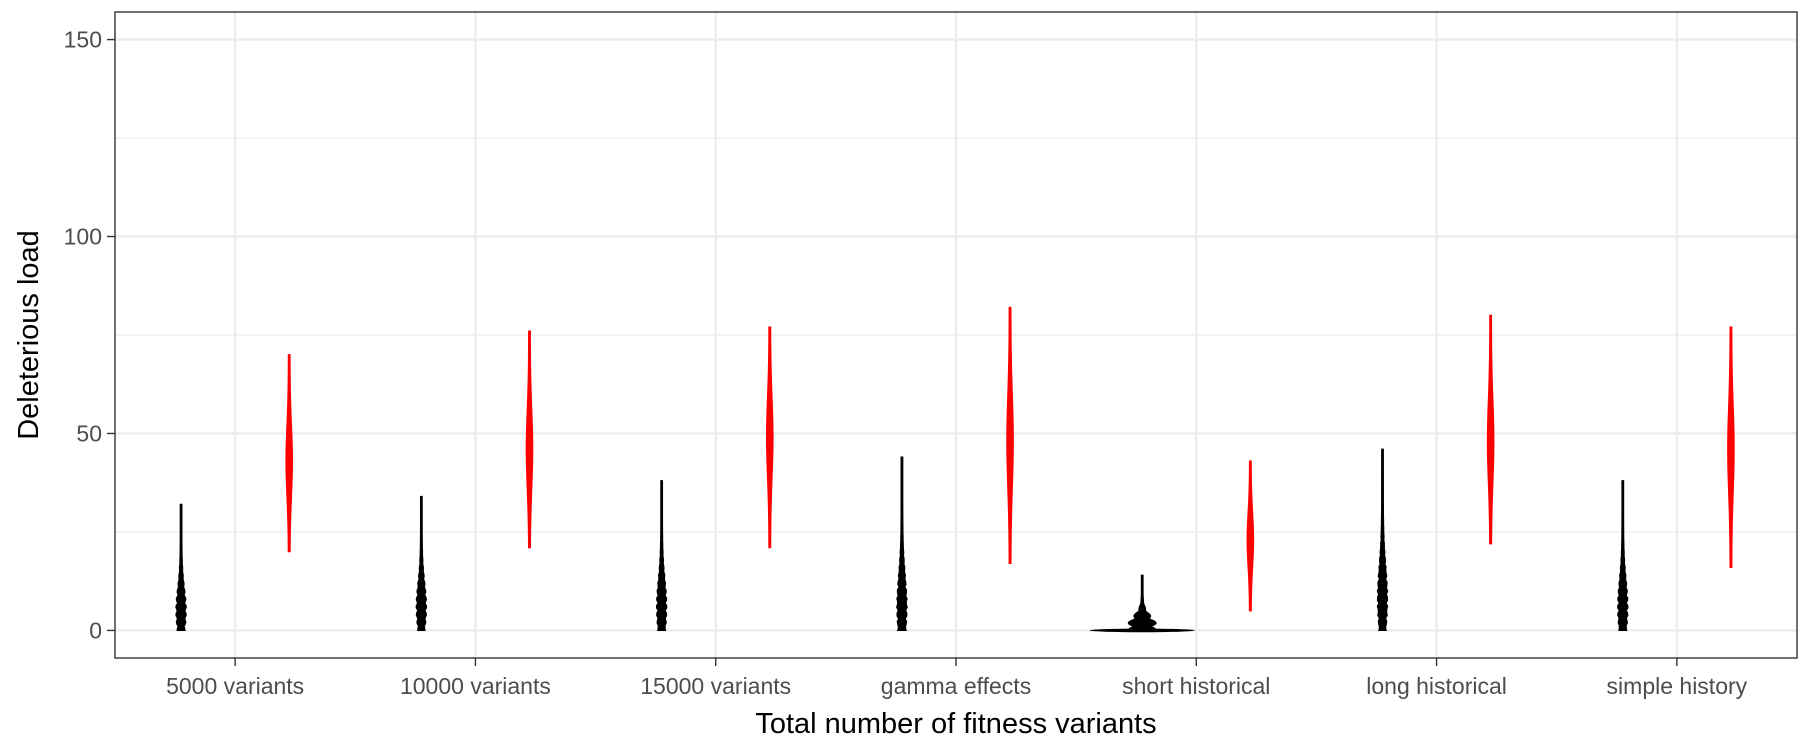 This screenshot has height=740, width=1800. I want to click on y-axis: 0 50 100 150, so click(89, 335).